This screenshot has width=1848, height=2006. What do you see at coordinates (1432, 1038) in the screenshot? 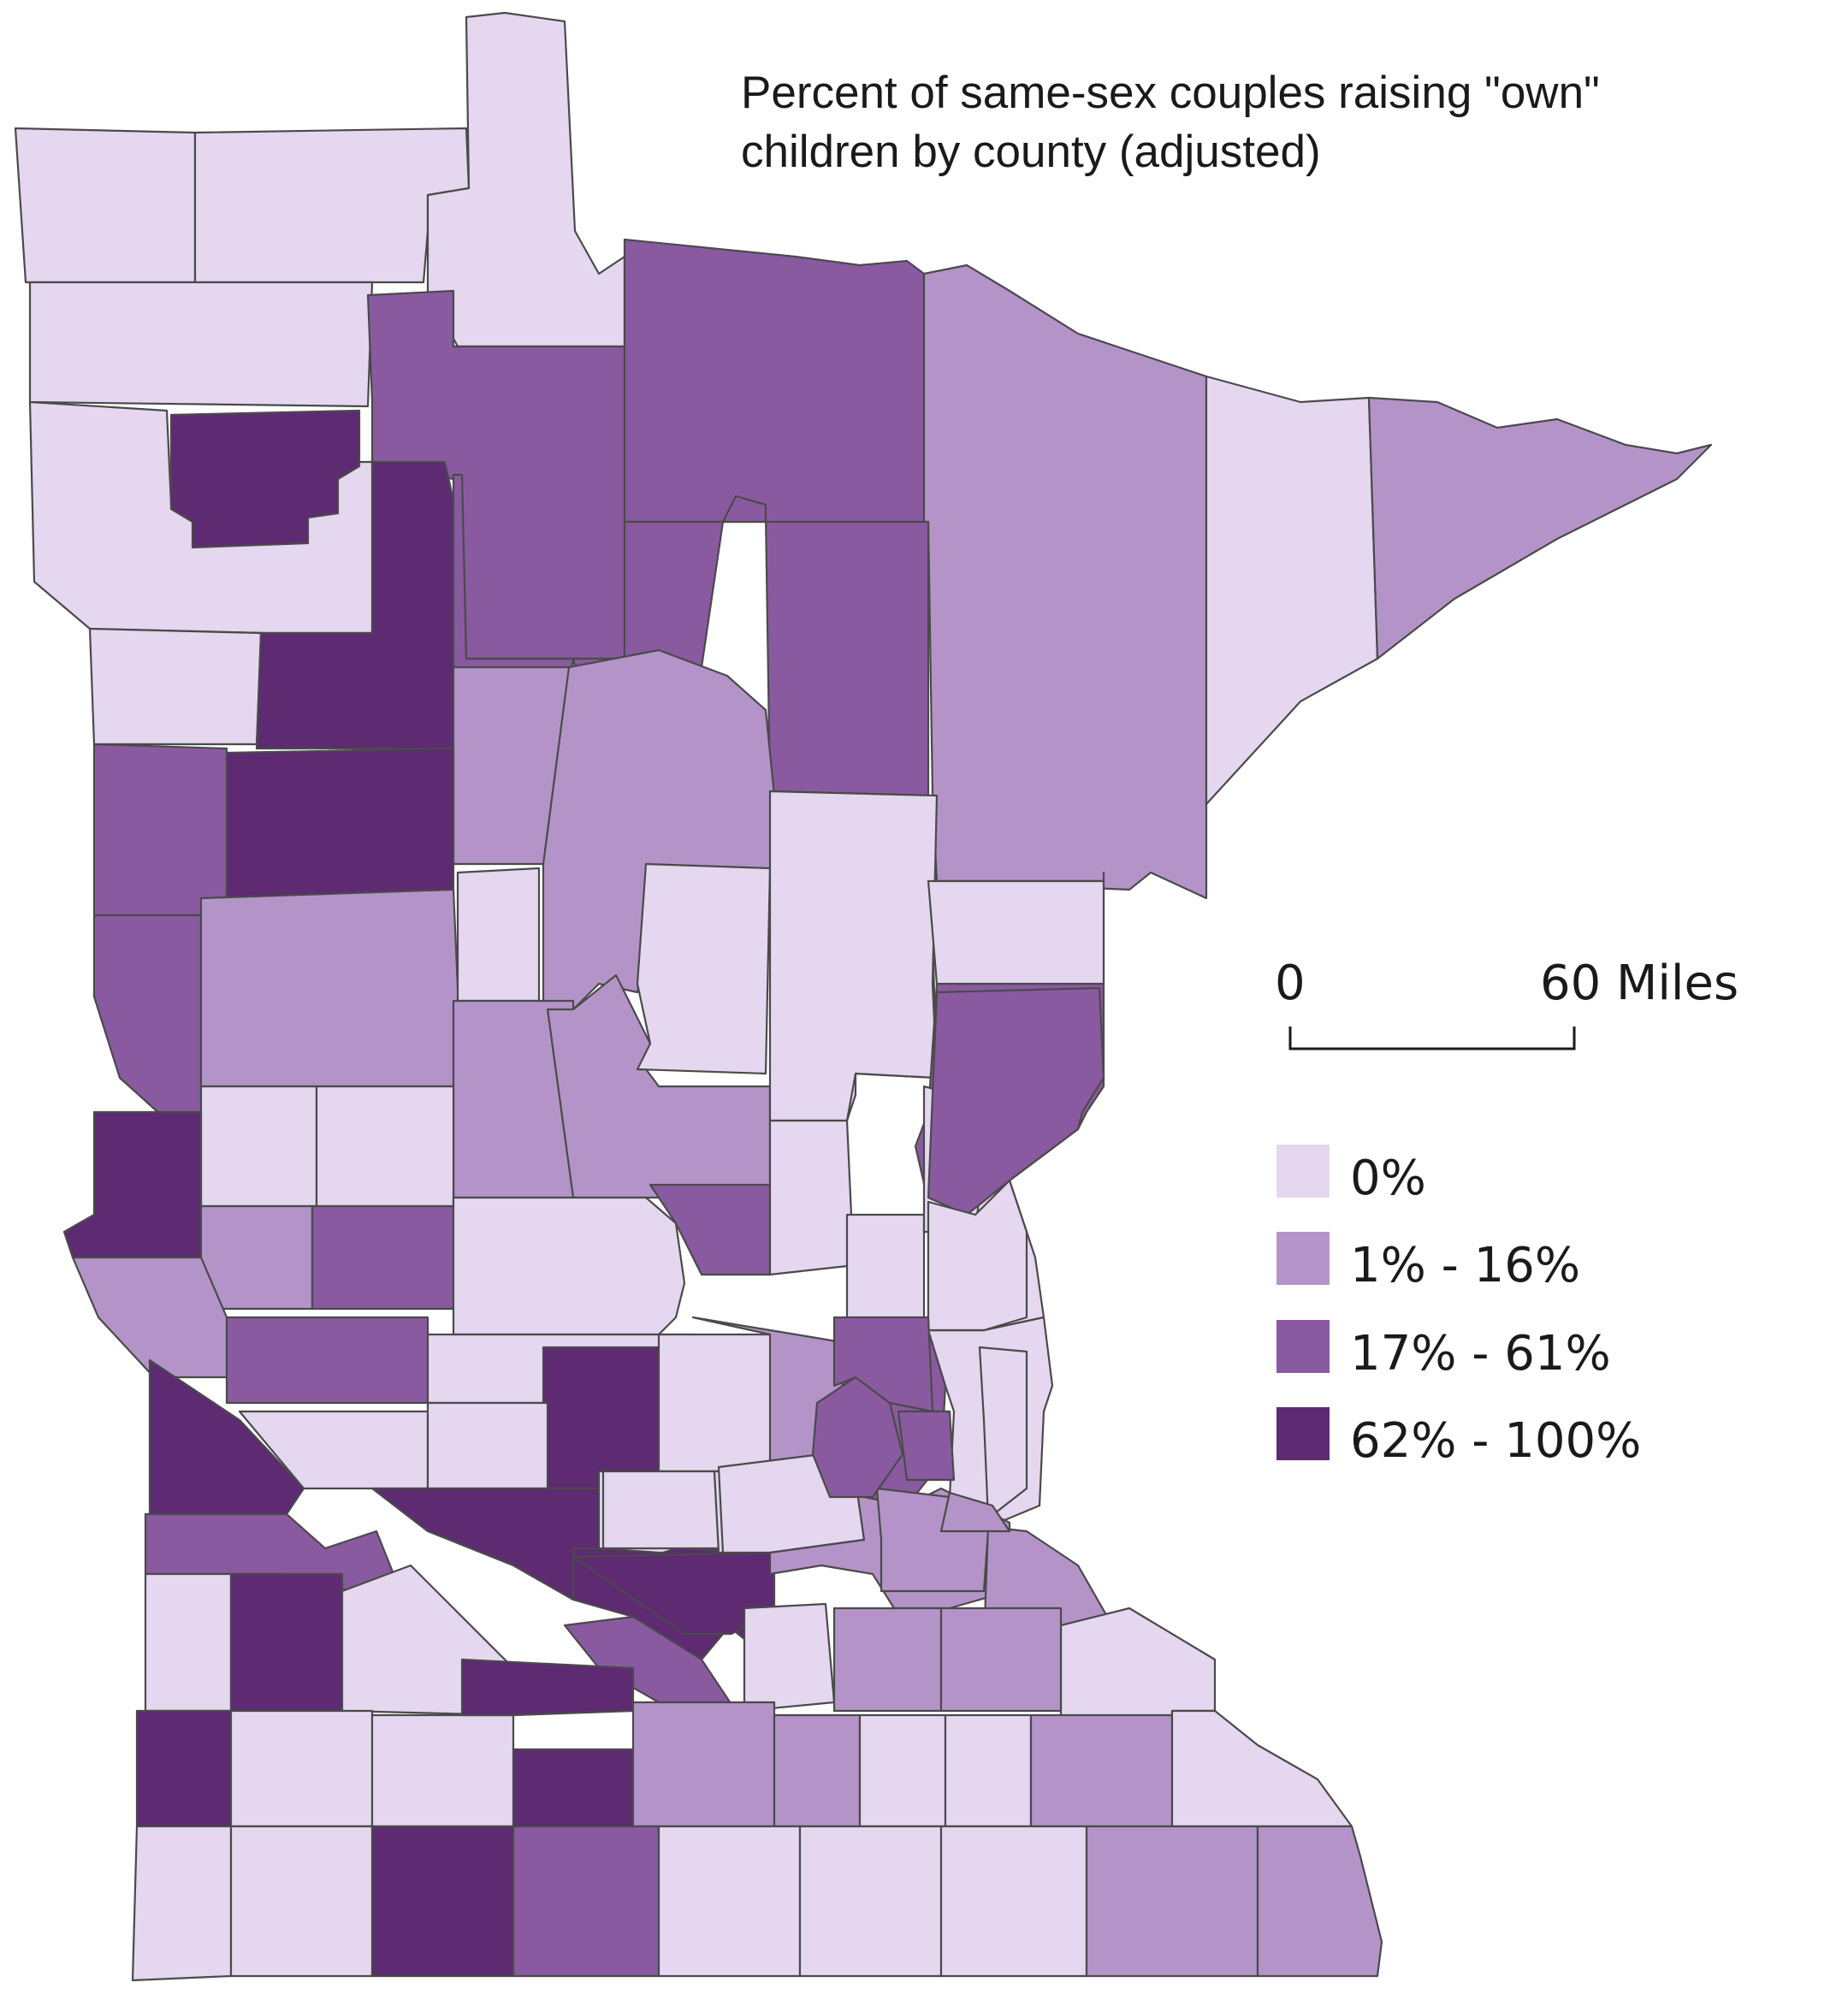
I see `scale-bar-line` at bounding box center [1432, 1038].